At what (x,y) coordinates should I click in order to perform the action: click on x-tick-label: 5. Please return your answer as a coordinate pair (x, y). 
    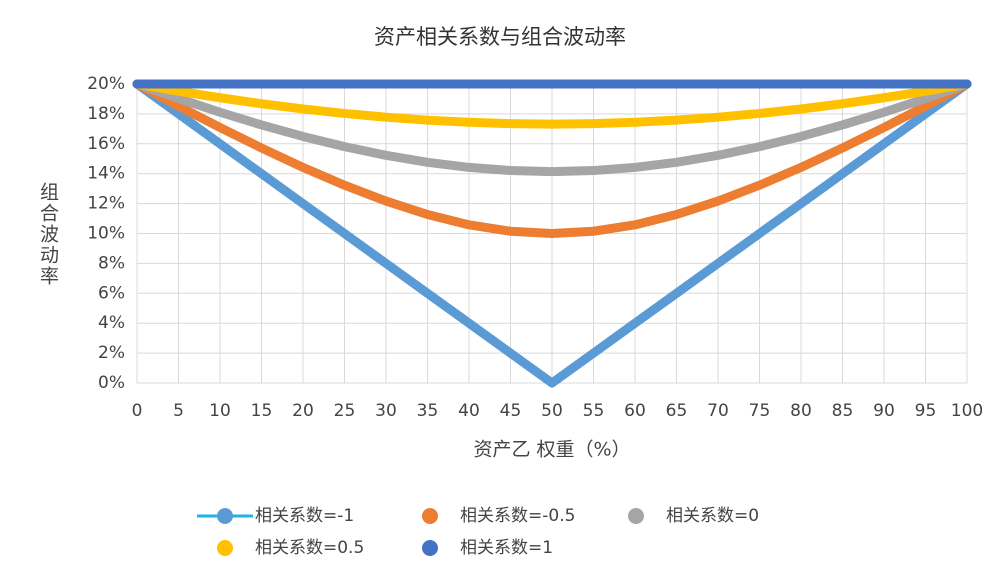
    Looking at the image, I should click on (178, 411).